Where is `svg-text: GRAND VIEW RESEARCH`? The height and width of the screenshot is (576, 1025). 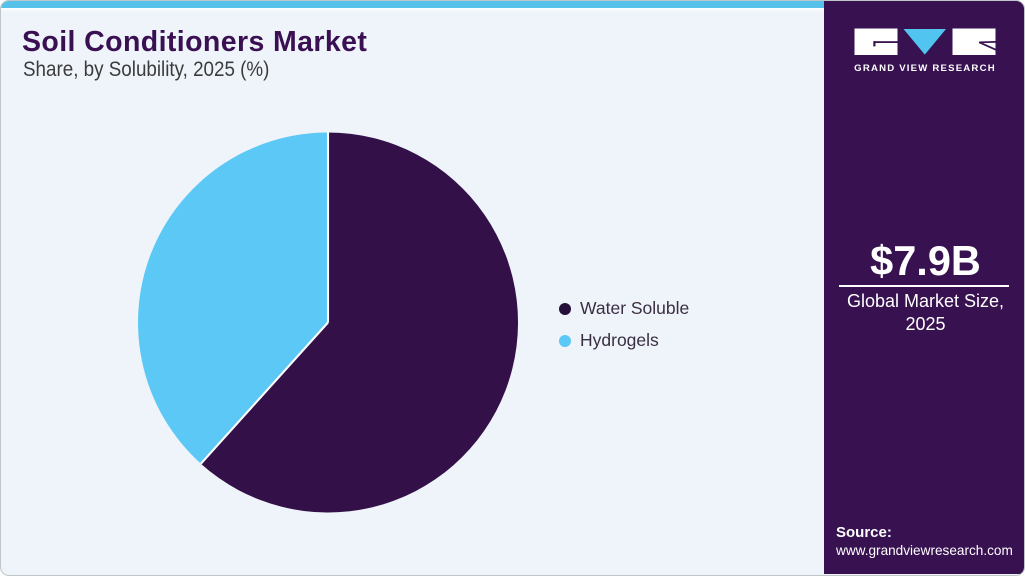 svg-text: GRAND VIEW RESEARCH is located at coordinates (925, 68).